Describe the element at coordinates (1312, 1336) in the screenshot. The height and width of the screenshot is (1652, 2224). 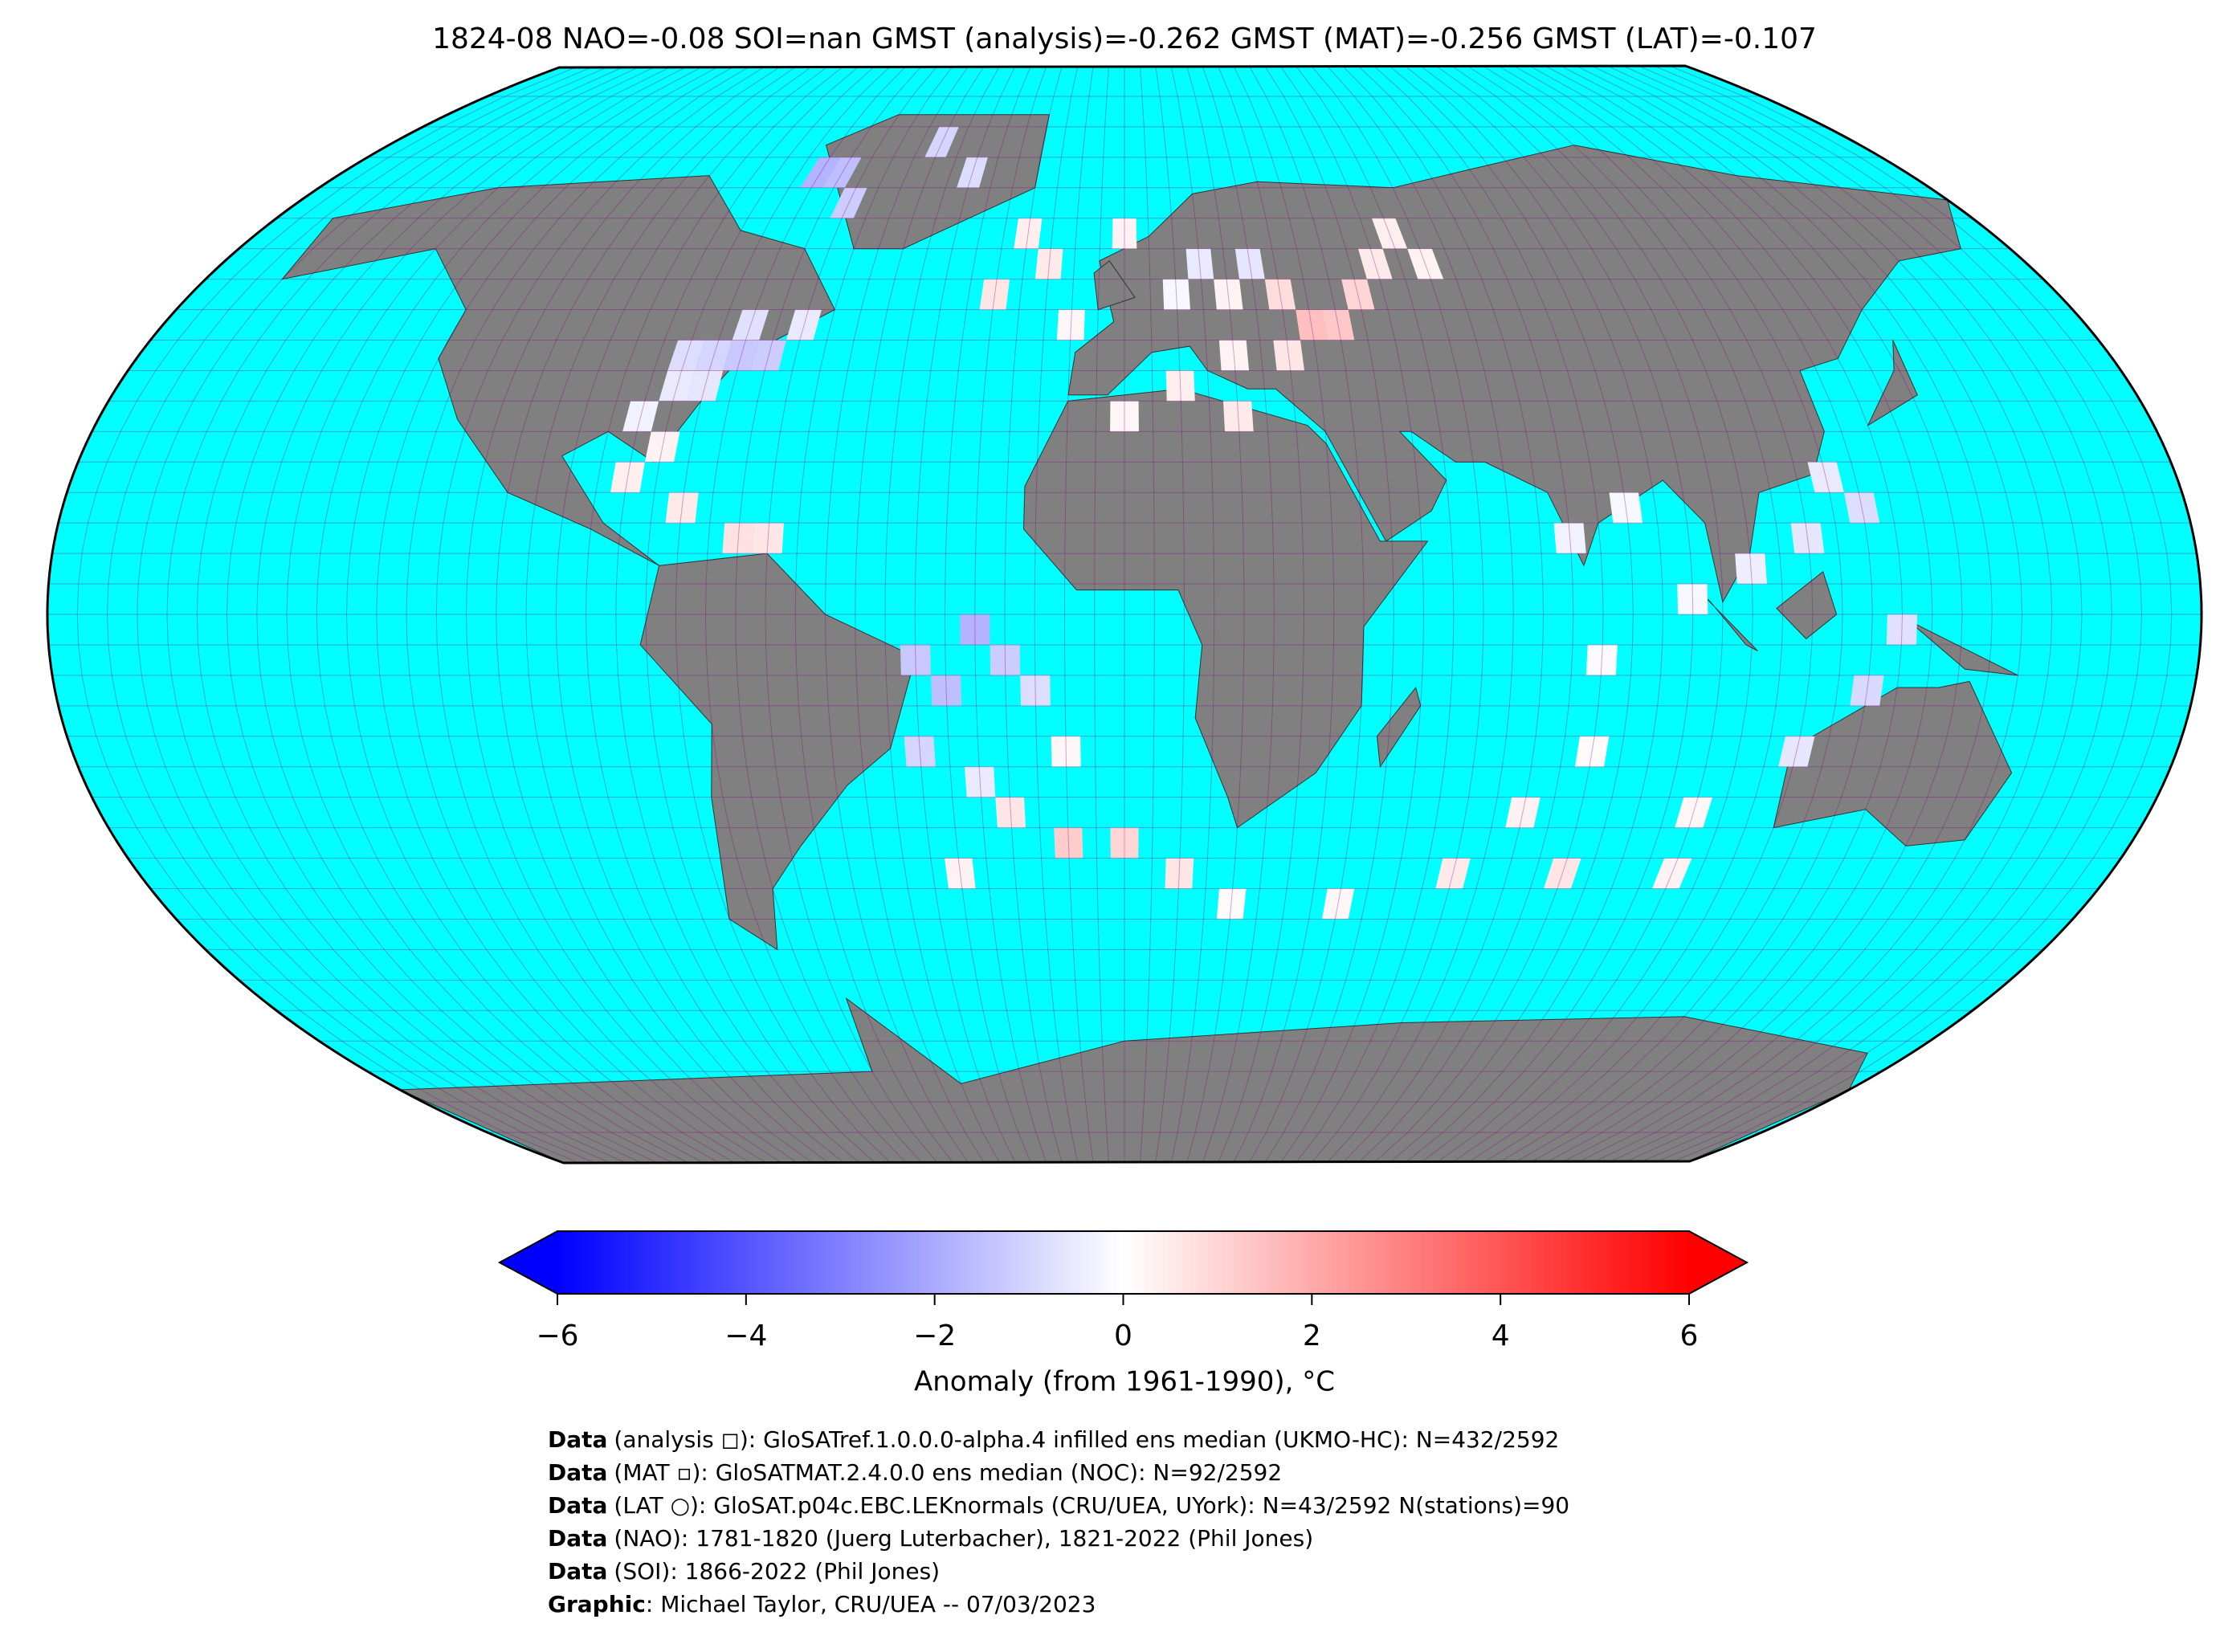
I see `colorbar-tick-label: 2` at that location.